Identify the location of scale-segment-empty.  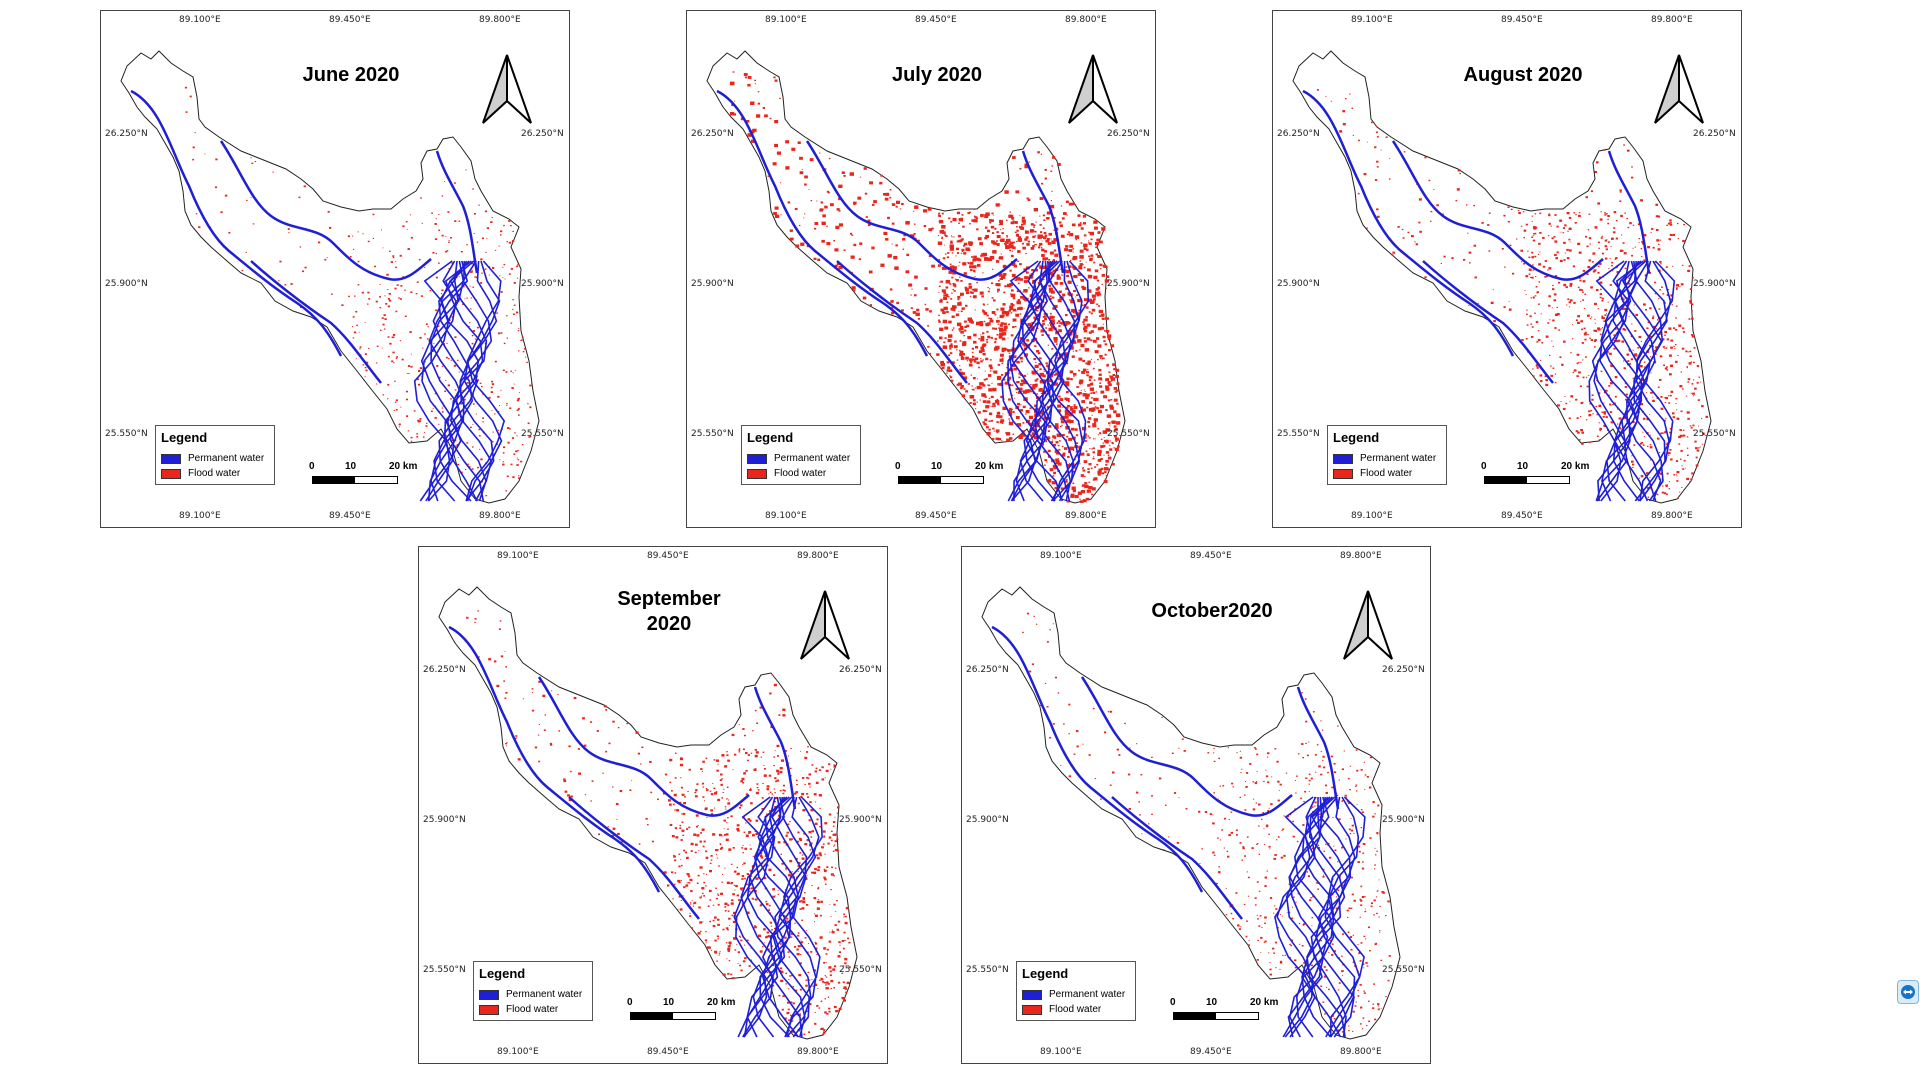
(1548, 480).